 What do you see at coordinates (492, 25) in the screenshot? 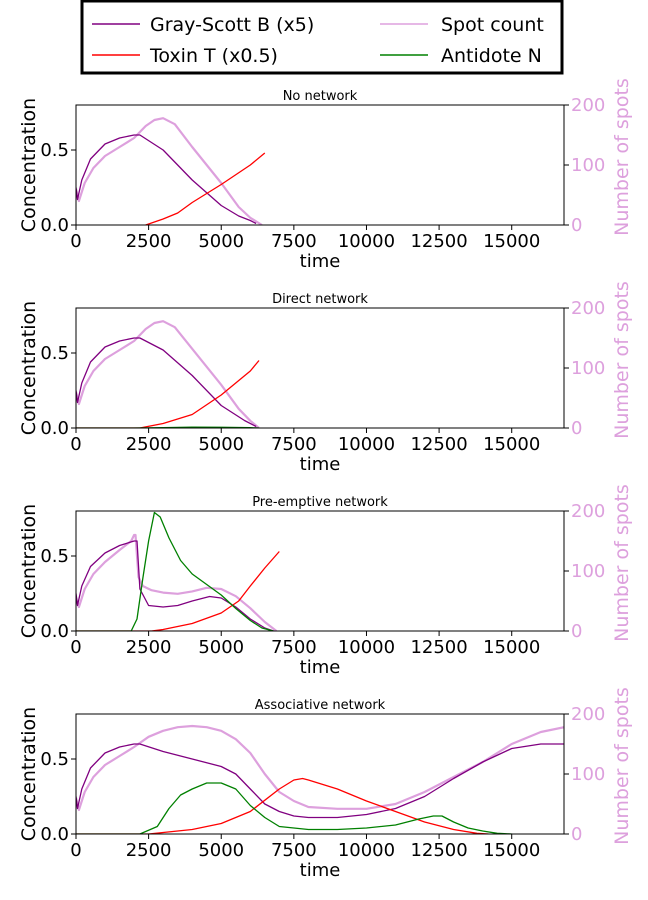
I see `legend-label-spot-count: Spot count` at bounding box center [492, 25].